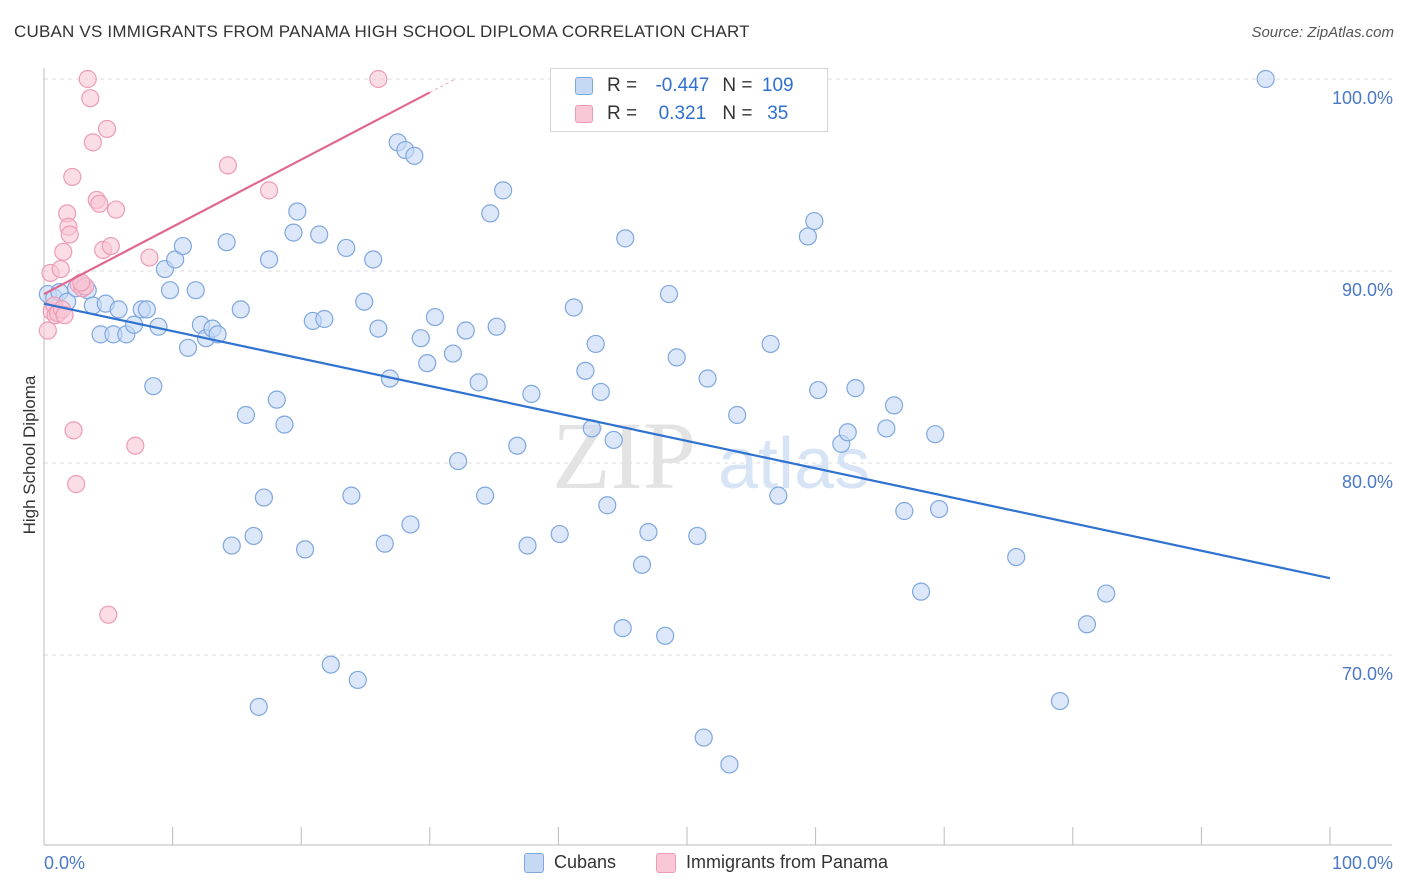 This screenshot has height=892, width=1406. What do you see at coordinates (584, 114) in the screenshot?
I see `panama-swatch` at bounding box center [584, 114].